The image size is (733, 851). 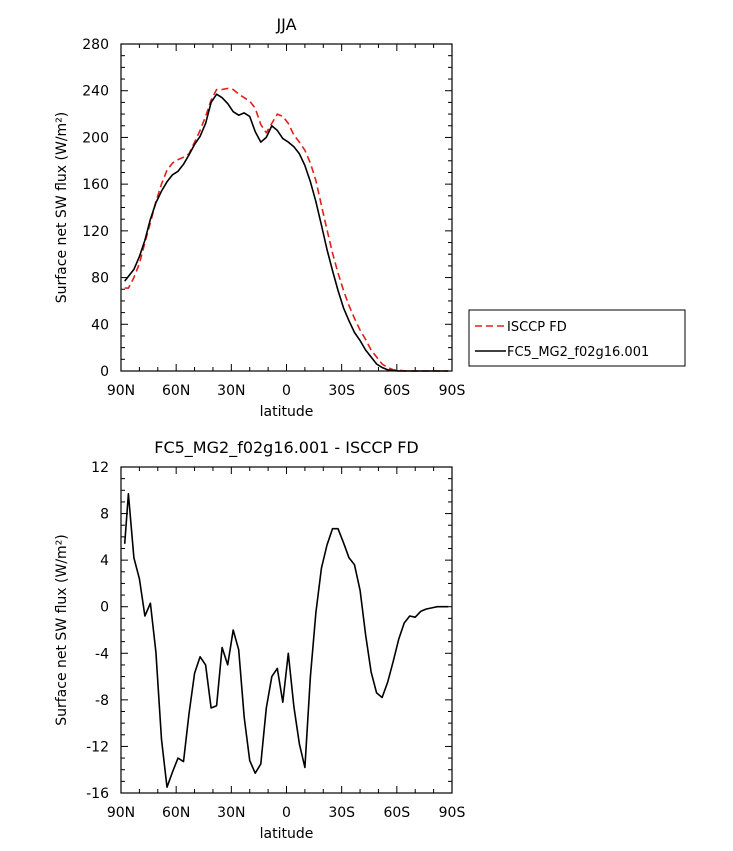 I want to click on legend-label: ISCCP FD, so click(x=537, y=327).